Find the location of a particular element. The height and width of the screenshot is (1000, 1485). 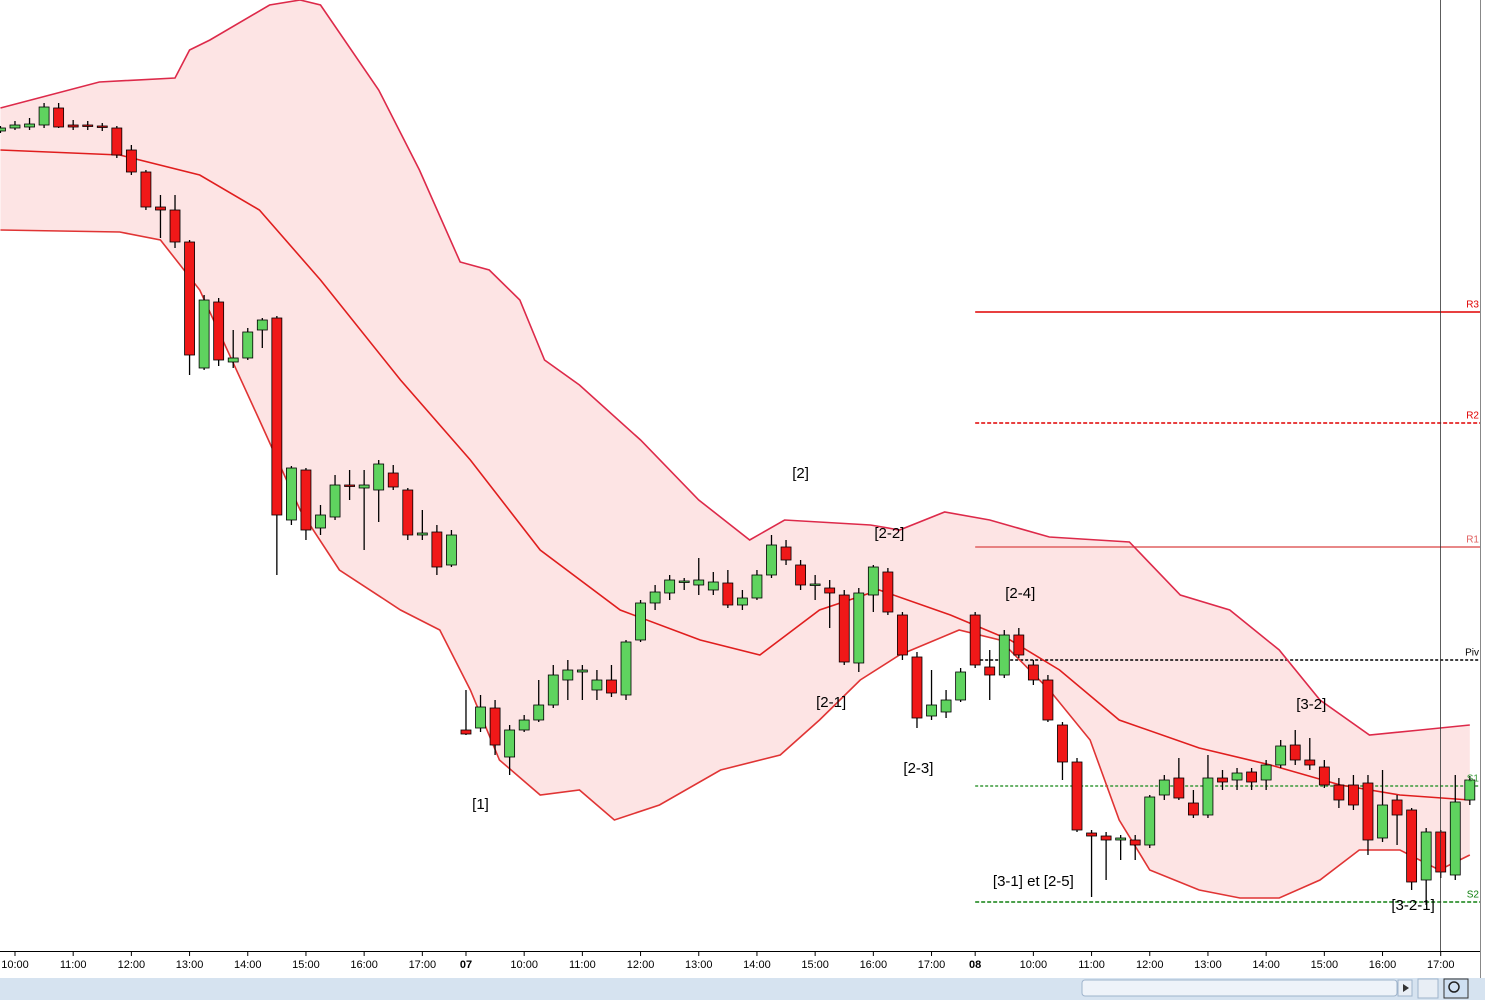

scrollbar-thumb is located at coordinates (1239, 988).